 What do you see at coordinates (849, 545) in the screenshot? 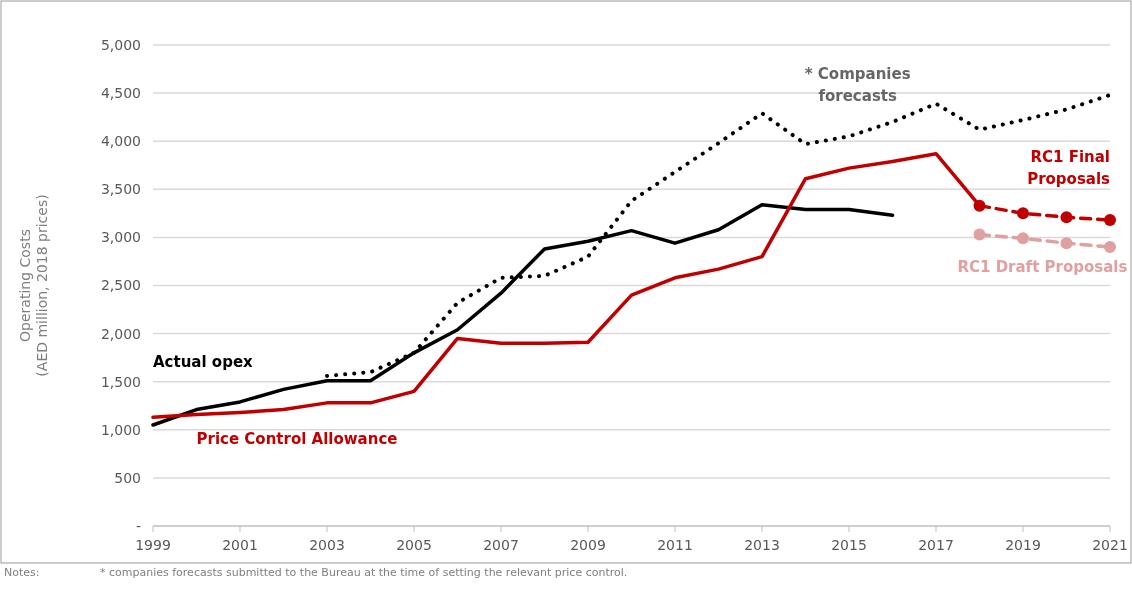
I see `x-tick-label: 2015` at bounding box center [849, 545].